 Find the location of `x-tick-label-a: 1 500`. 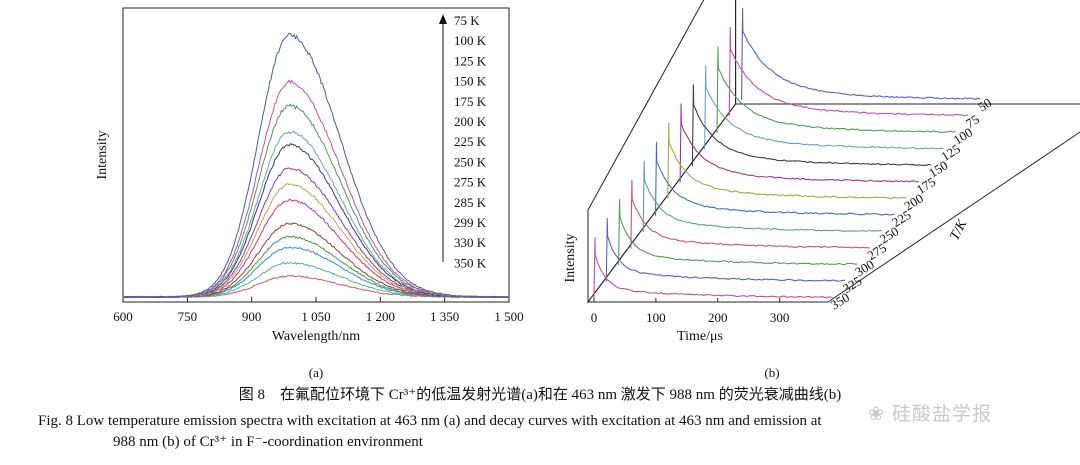

x-tick-label-a: 1 500 is located at coordinates (508, 316).